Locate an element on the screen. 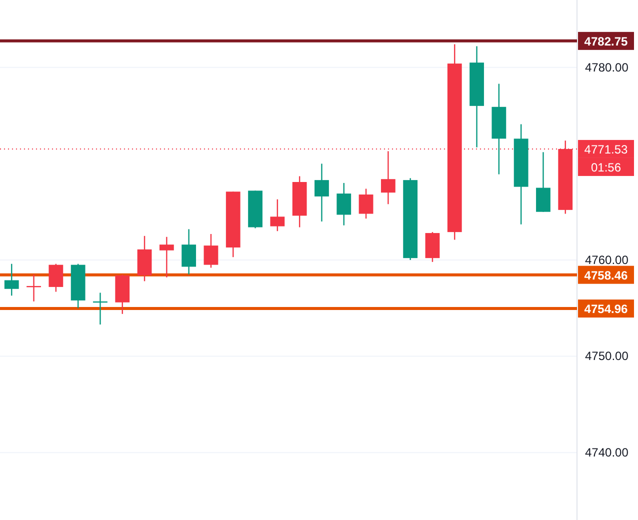  ref-line-label: 4782.75 is located at coordinates (606, 41).